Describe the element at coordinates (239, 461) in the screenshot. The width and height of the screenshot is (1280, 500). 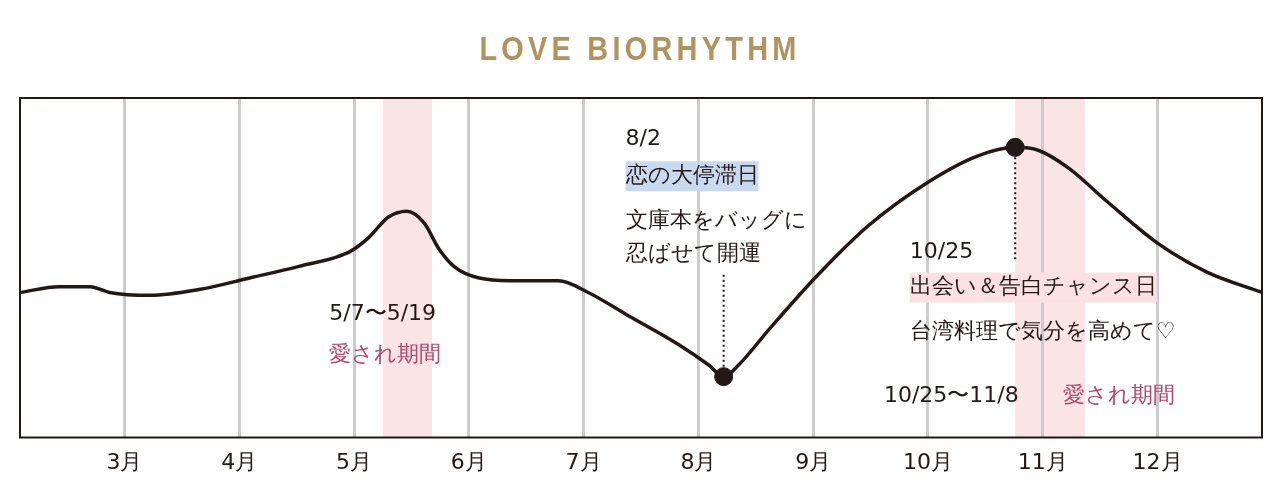
I see `x-tick-label: 4月` at that location.